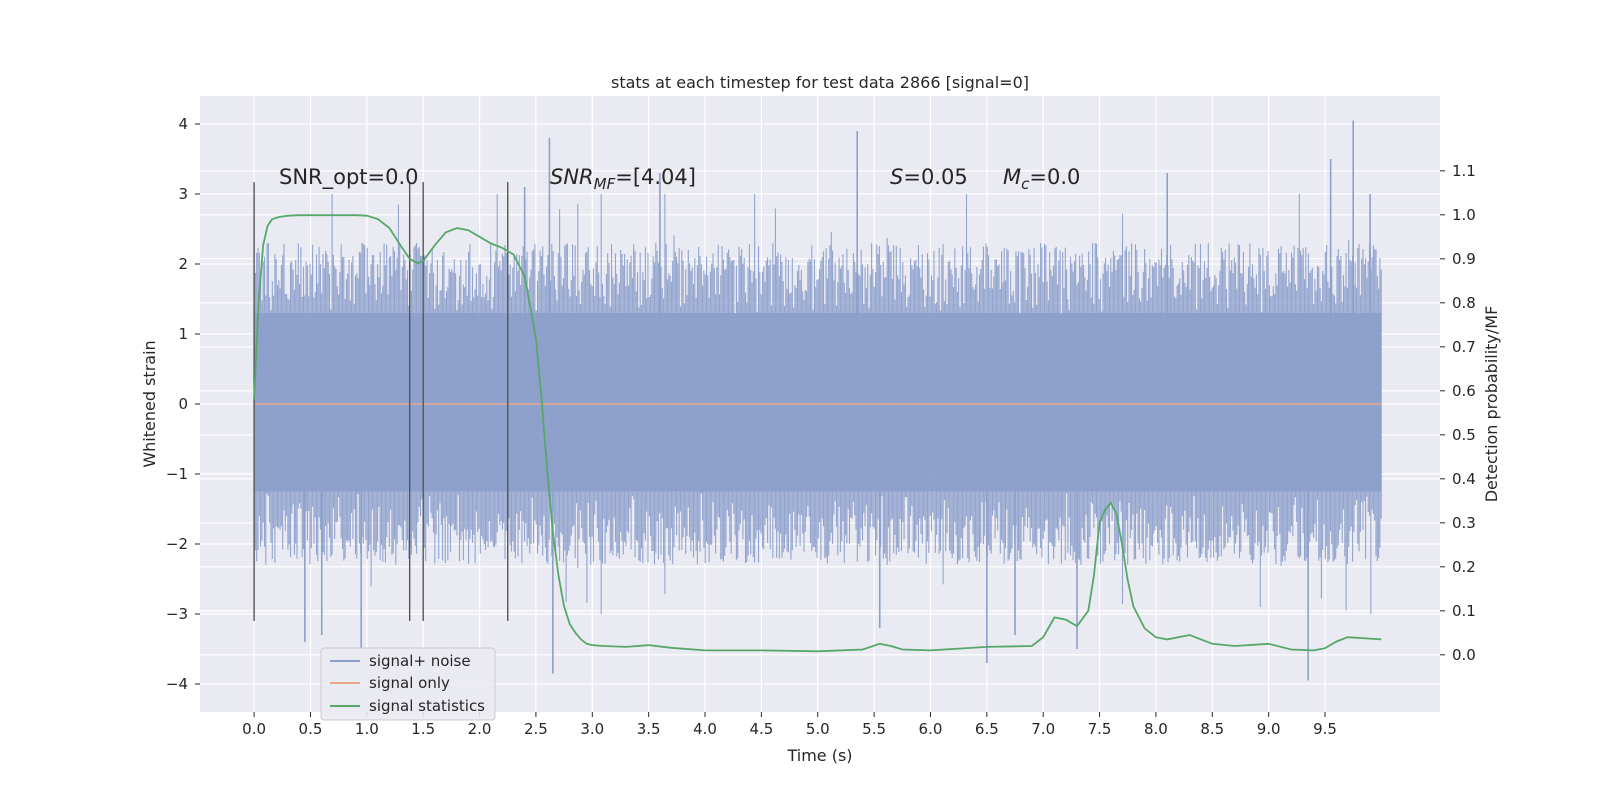 This screenshot has height=800, width=1600. Describe the element at coordinates (349, 177) in the screenshot. I see `annotation-snr-opt: SNR_opt=0.0` at that location.